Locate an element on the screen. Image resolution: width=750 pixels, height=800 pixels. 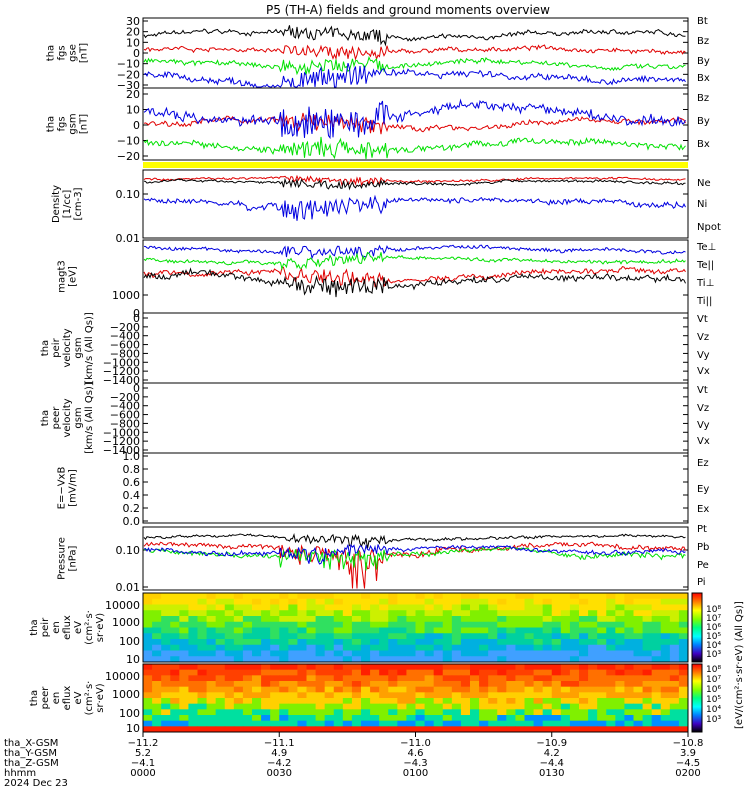
y-tick-label: 20 is located at coordinates (133, 94).